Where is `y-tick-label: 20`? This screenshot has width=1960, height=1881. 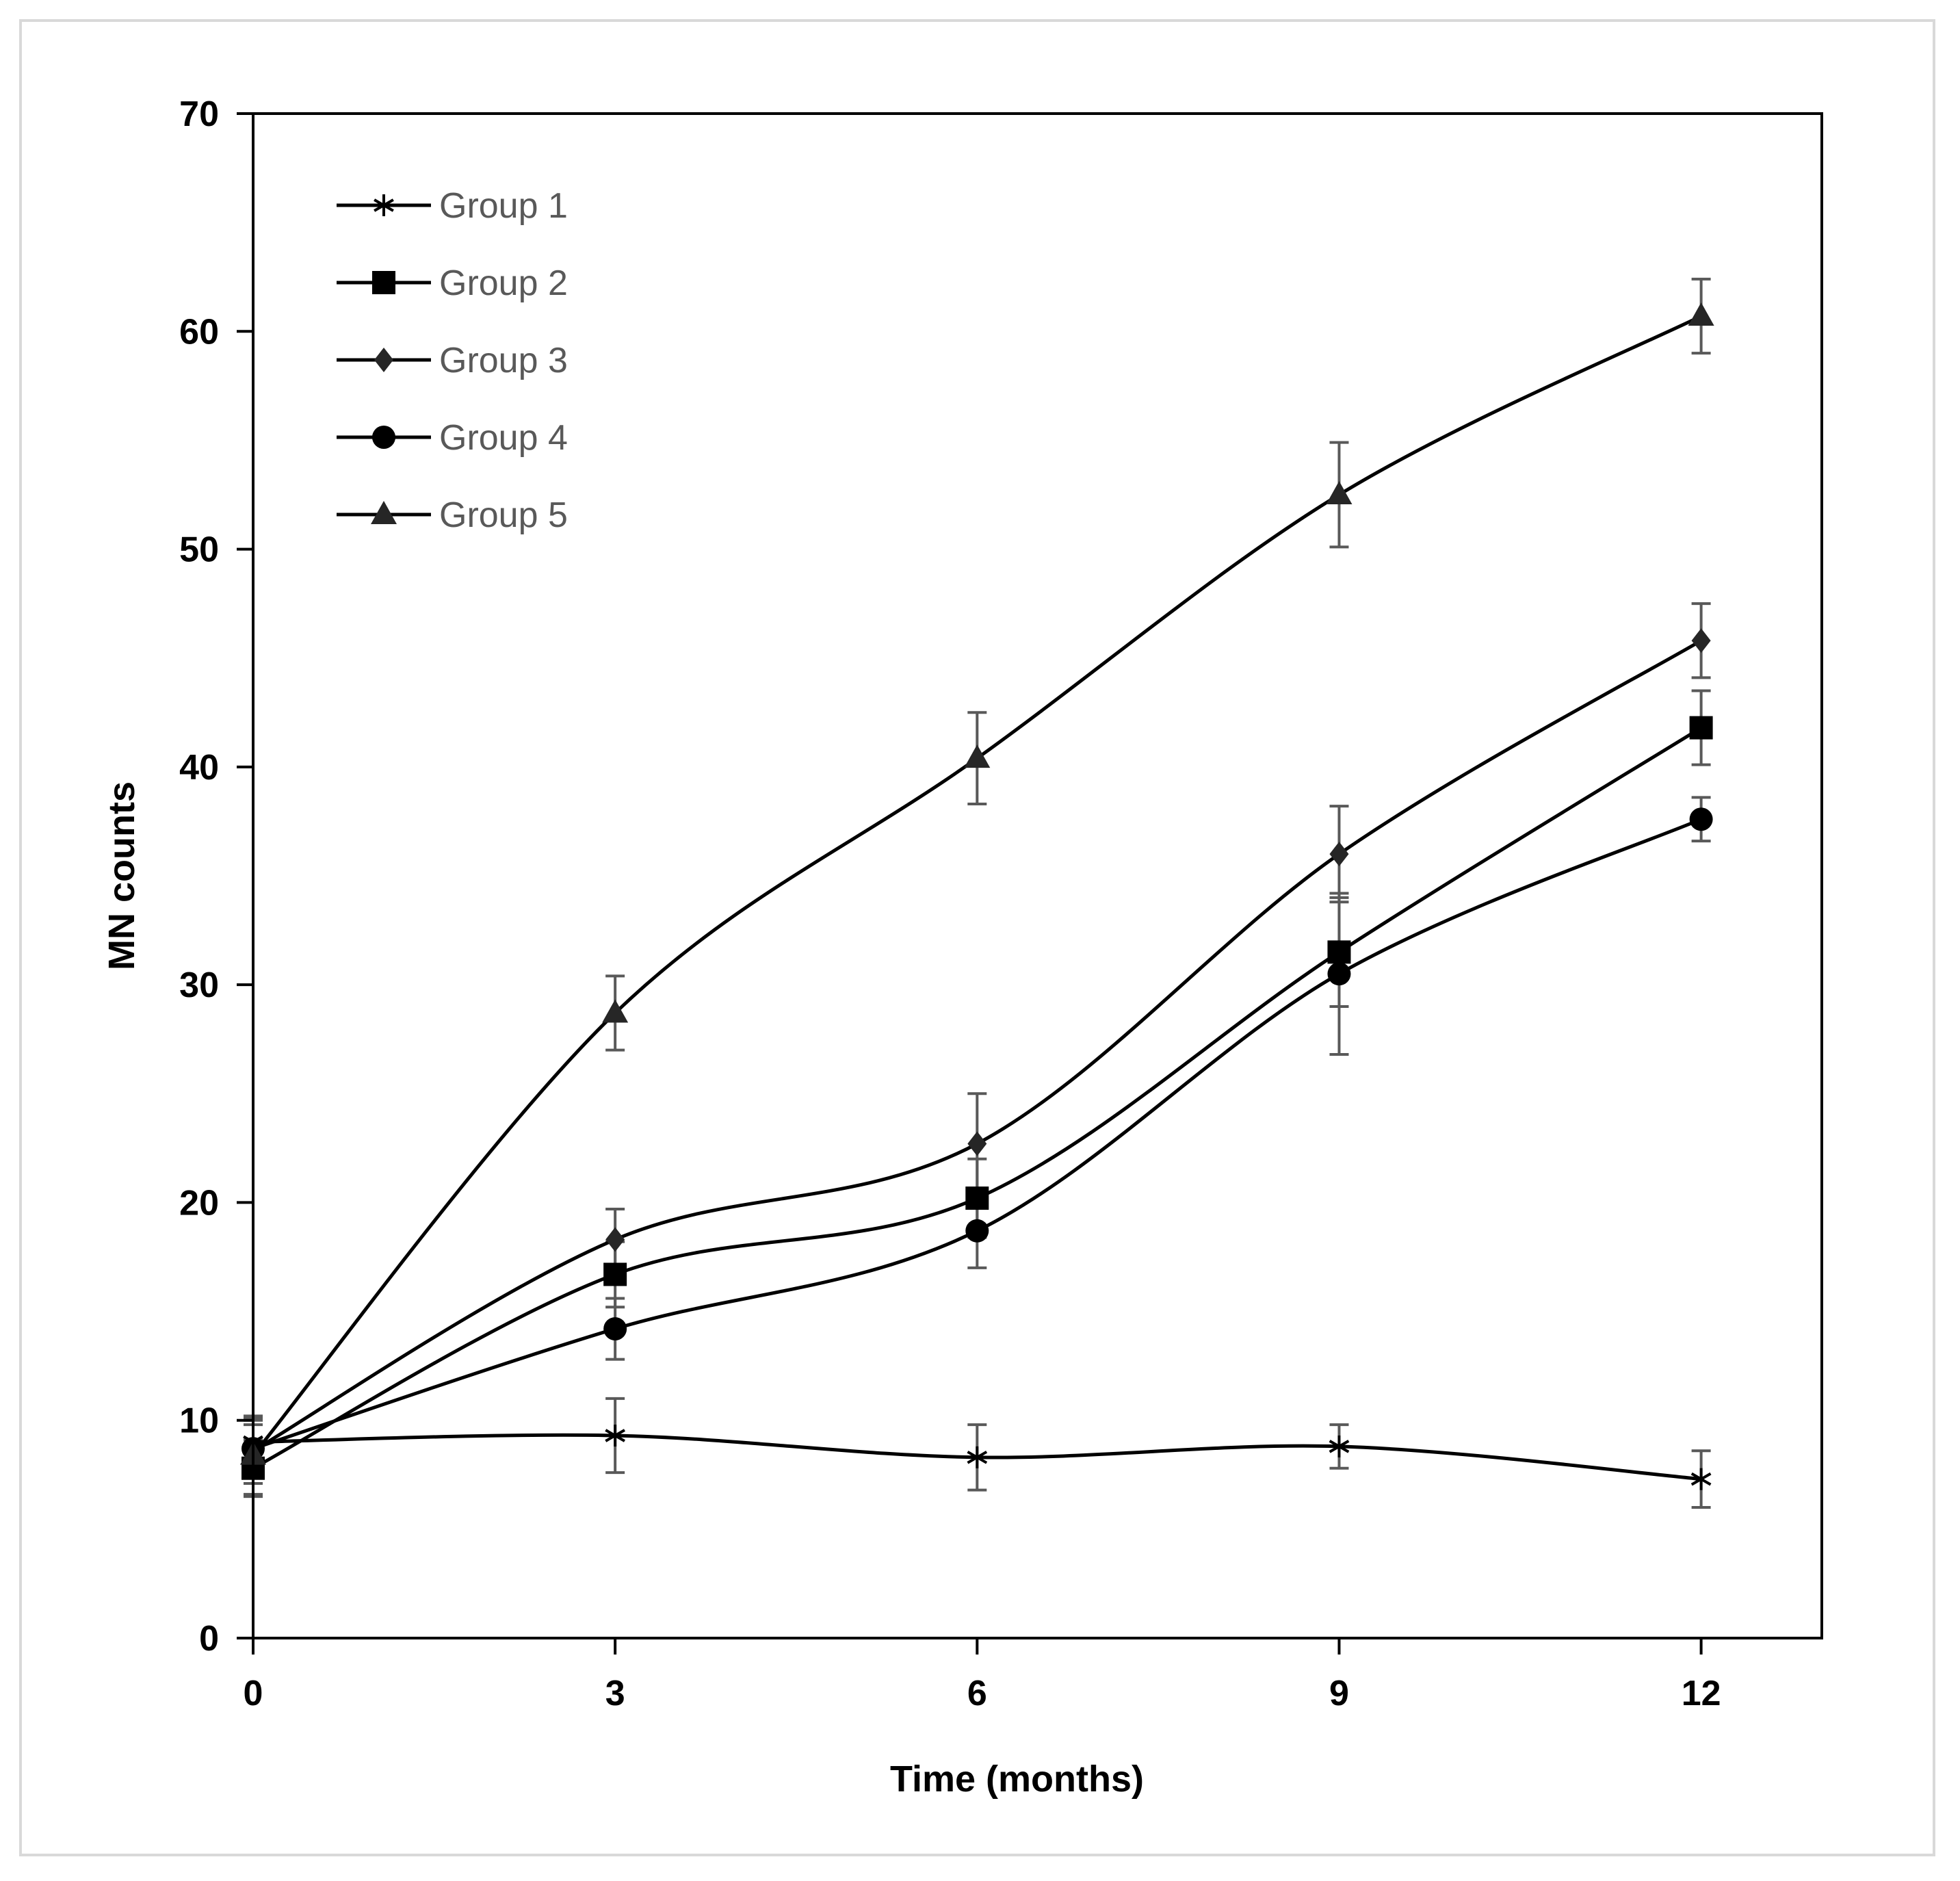 y-tick-label: 20 is located at coordinates (199, 1203).